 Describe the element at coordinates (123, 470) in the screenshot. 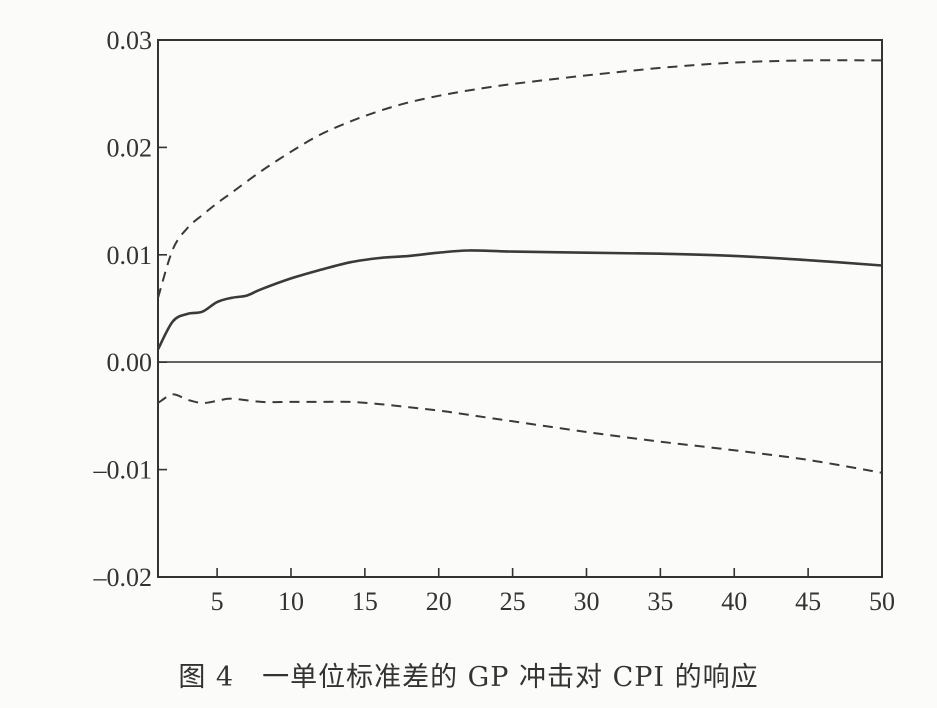

I see `y-tick-label: –0.01` at that location.